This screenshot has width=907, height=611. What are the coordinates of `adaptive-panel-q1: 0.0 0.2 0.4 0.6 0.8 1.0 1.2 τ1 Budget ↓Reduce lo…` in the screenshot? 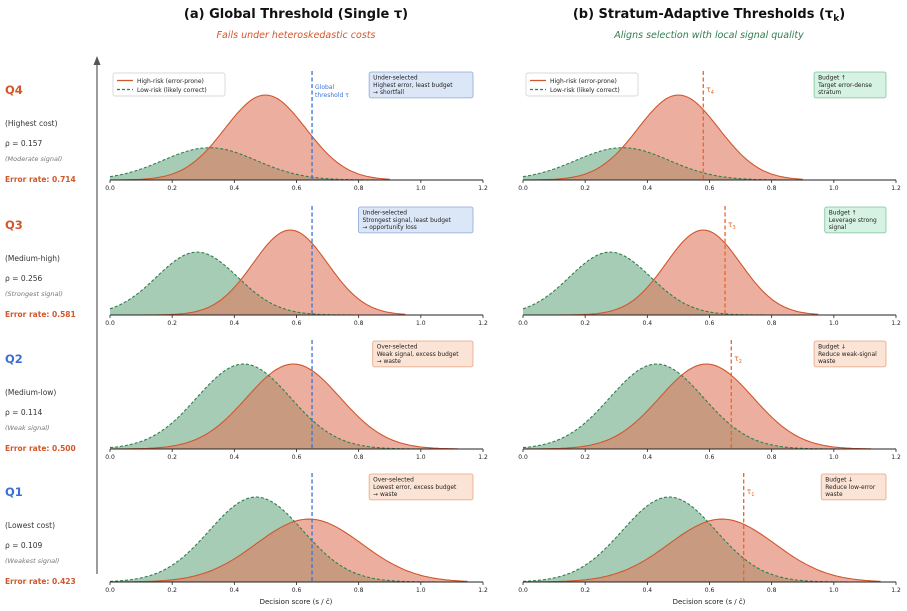 It's located at (709, 533).